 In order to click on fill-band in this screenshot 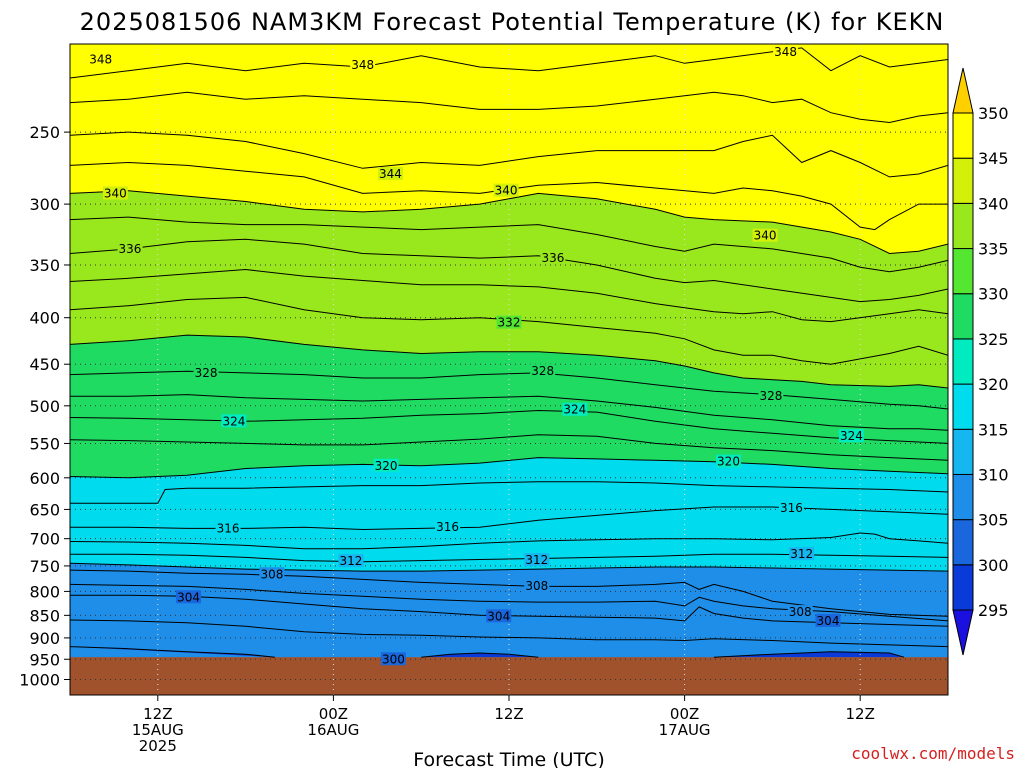, I will do `click(172, 652)`.